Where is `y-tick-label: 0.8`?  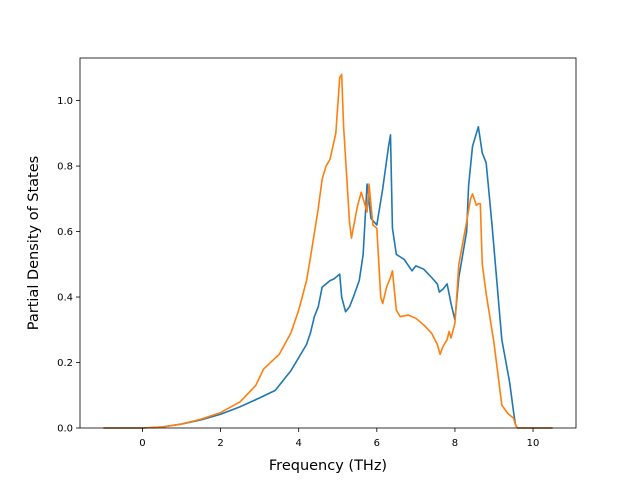 y-tick-label: 0.8 is located at coordinates (65, 167).